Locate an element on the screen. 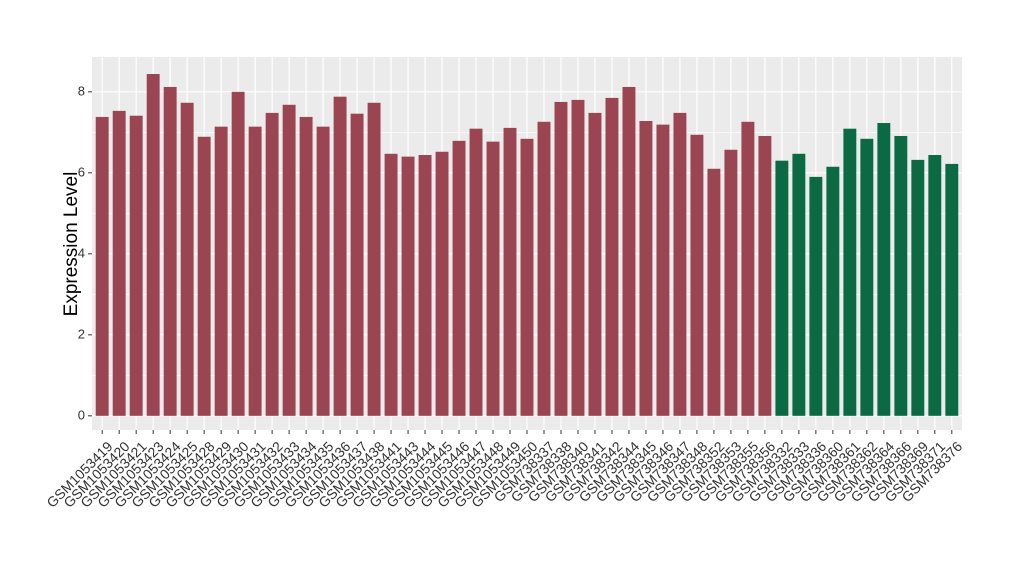 Image resolution: width=1020 pixels, height=580 pixels. y-tick-label: 6 is located at coordinates (81, 171).